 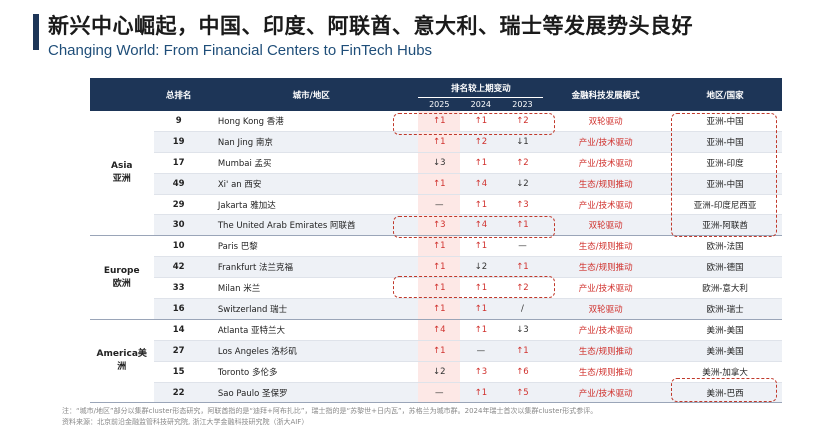 I want to click on change-2025-cell: ↑3, so click(x=439, y=225).